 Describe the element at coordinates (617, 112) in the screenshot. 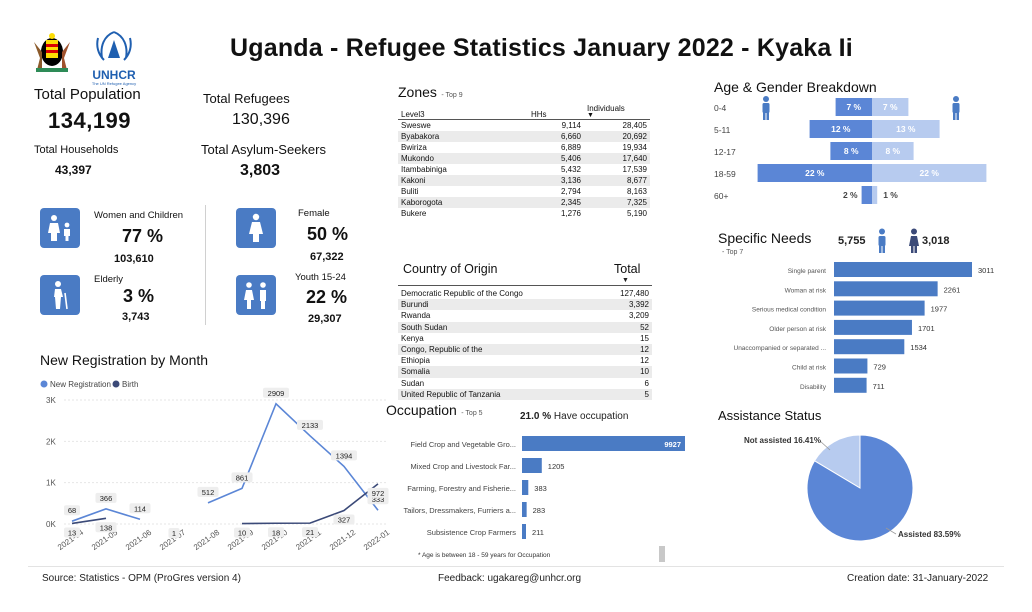

I see `zones-col-individuals: Individuals ▼` at that location.